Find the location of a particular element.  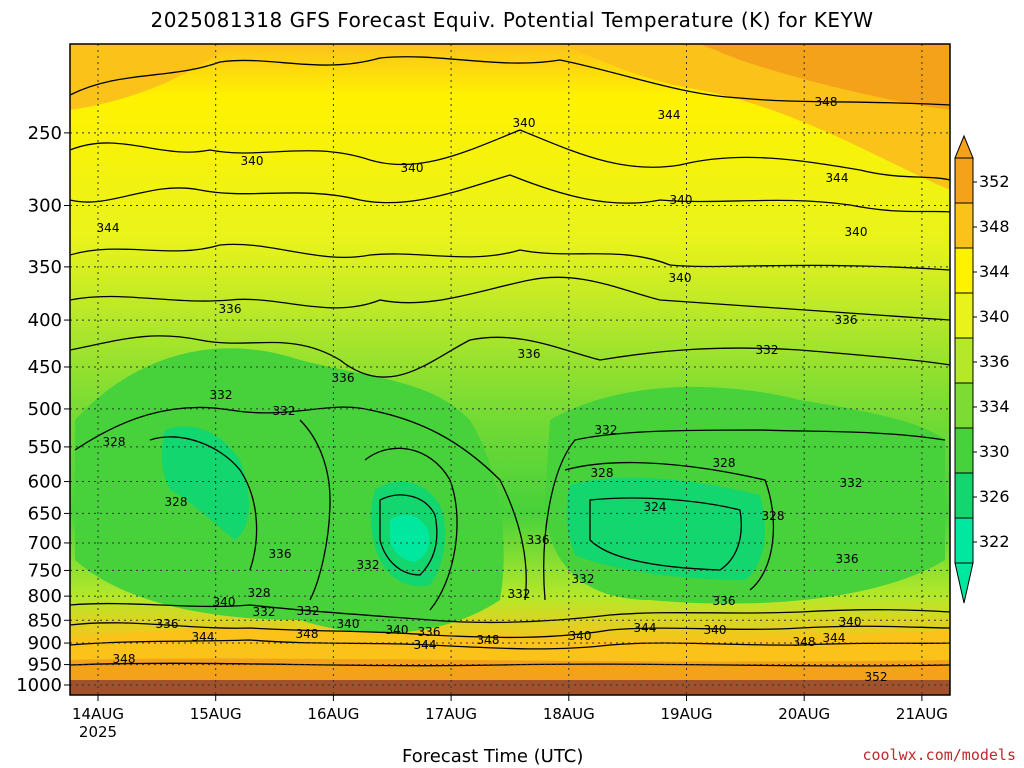

colorbar-top-arrow is located at coordinates (964, 146).